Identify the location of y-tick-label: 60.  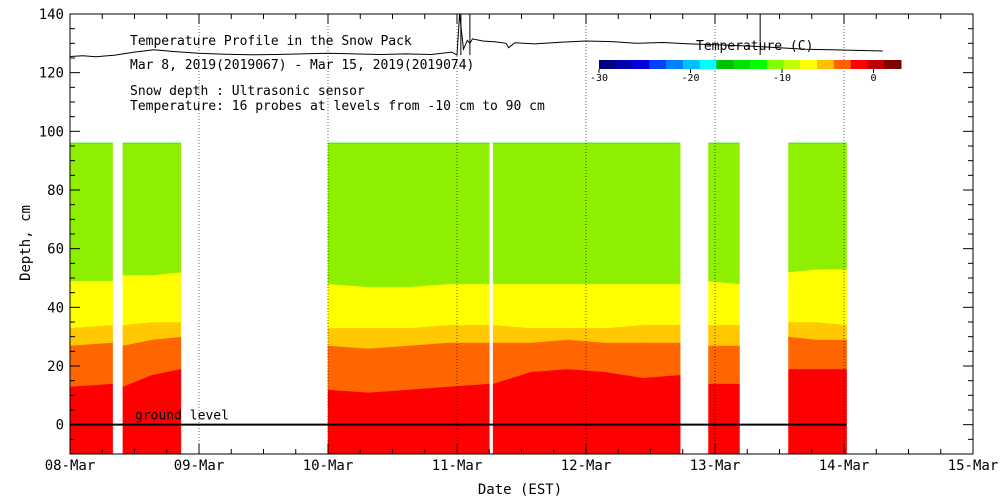
(55, 250).